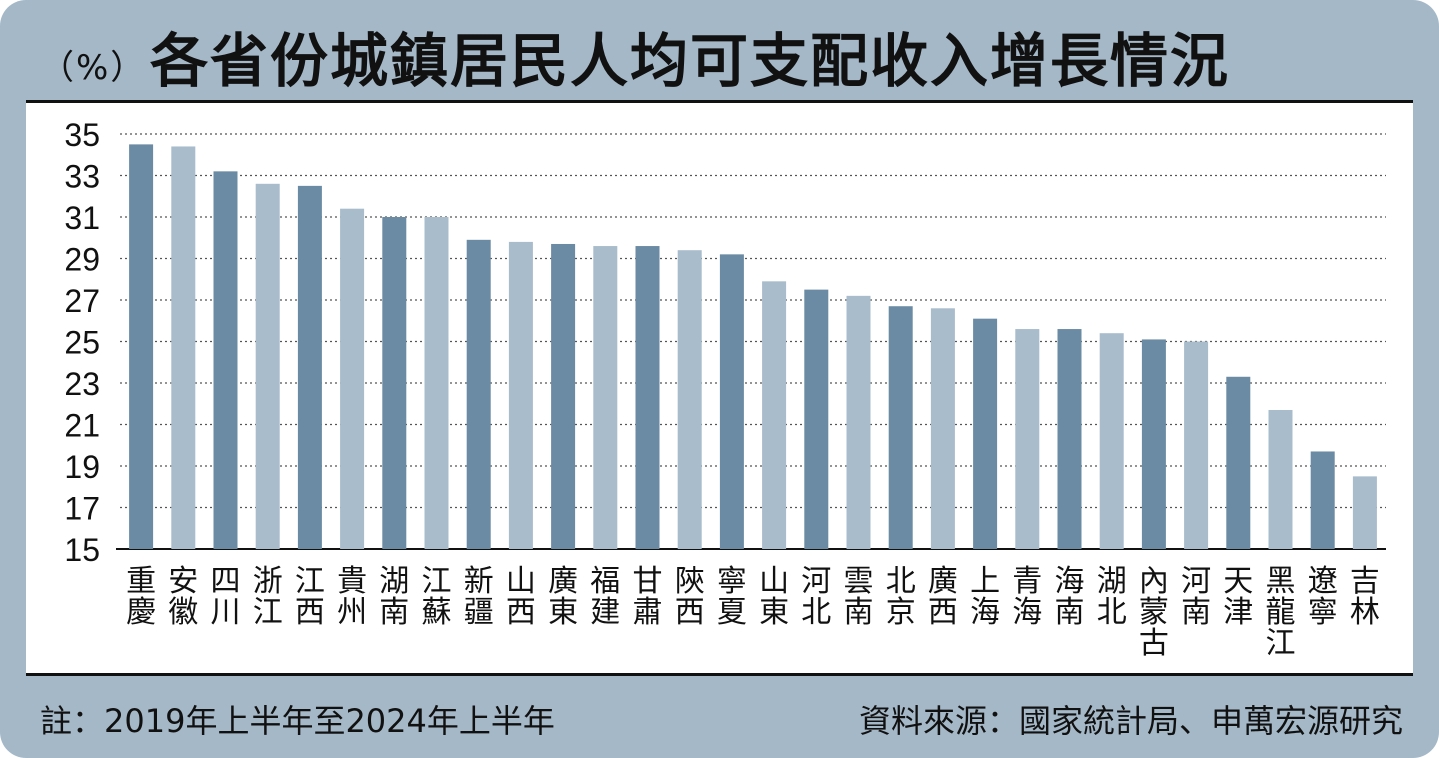 This screenshot has width=1439, height=758. I want to click on bar-黑龍江, so click(1280, 479).